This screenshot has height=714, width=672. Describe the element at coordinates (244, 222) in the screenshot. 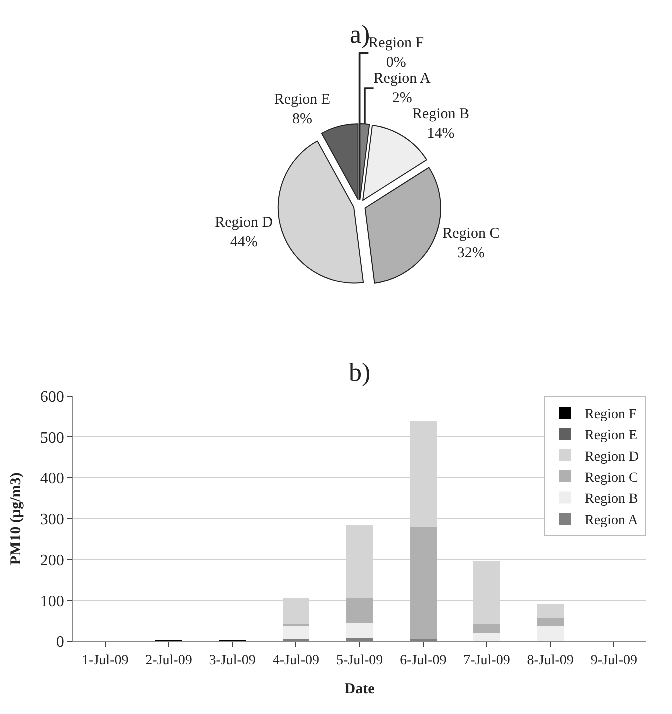

I see `slice-label: Region D` at that location.